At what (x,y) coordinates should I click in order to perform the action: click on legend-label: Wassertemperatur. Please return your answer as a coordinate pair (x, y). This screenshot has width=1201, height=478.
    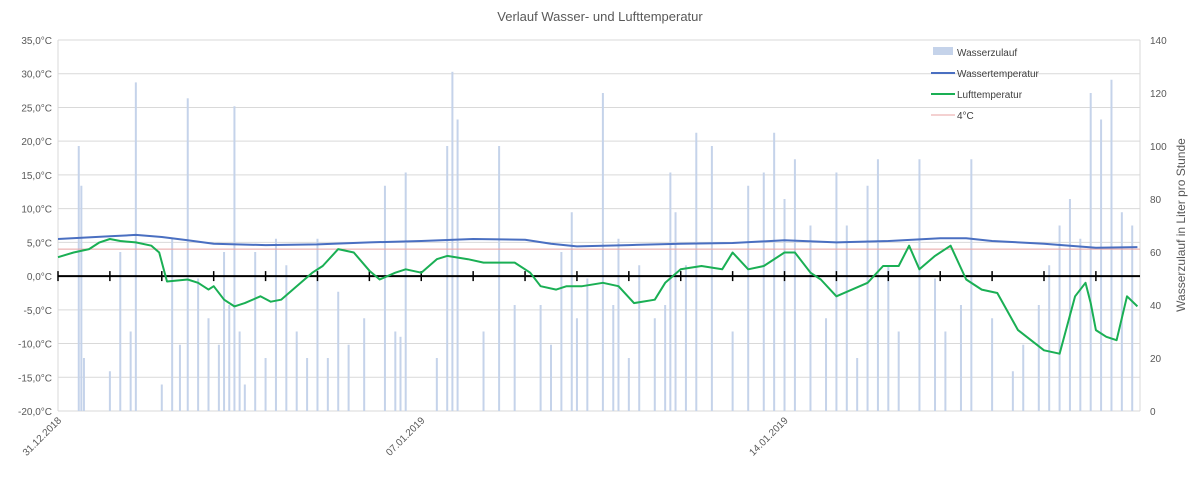
    Looking at the image, I should click on (998, 74).